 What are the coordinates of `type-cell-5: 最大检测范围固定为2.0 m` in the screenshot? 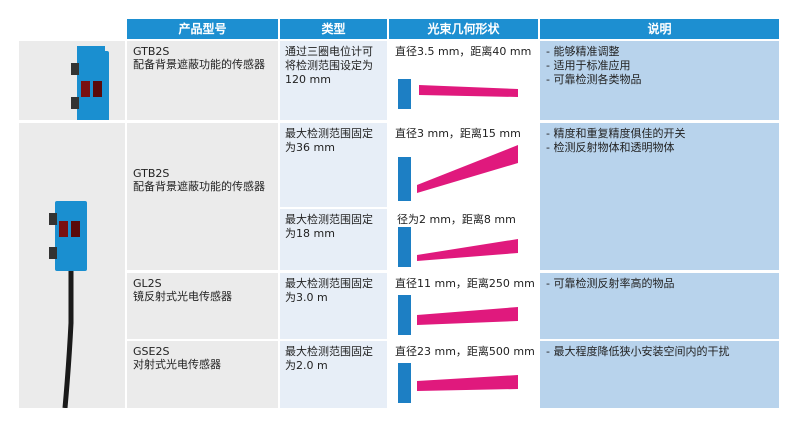 It's located at (333, 374).